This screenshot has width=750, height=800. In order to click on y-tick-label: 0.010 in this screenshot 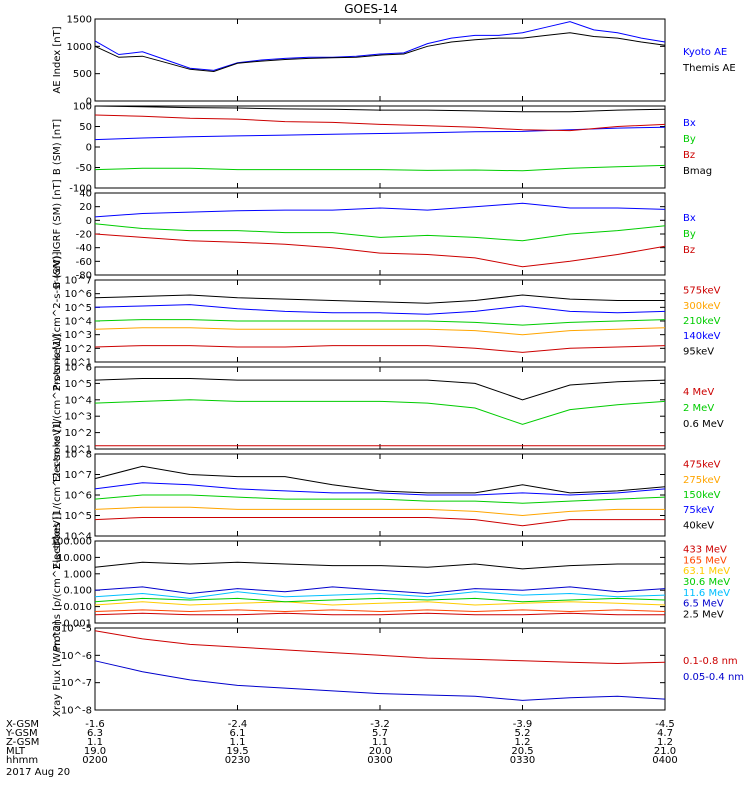, I will do `click(77, 607)`.